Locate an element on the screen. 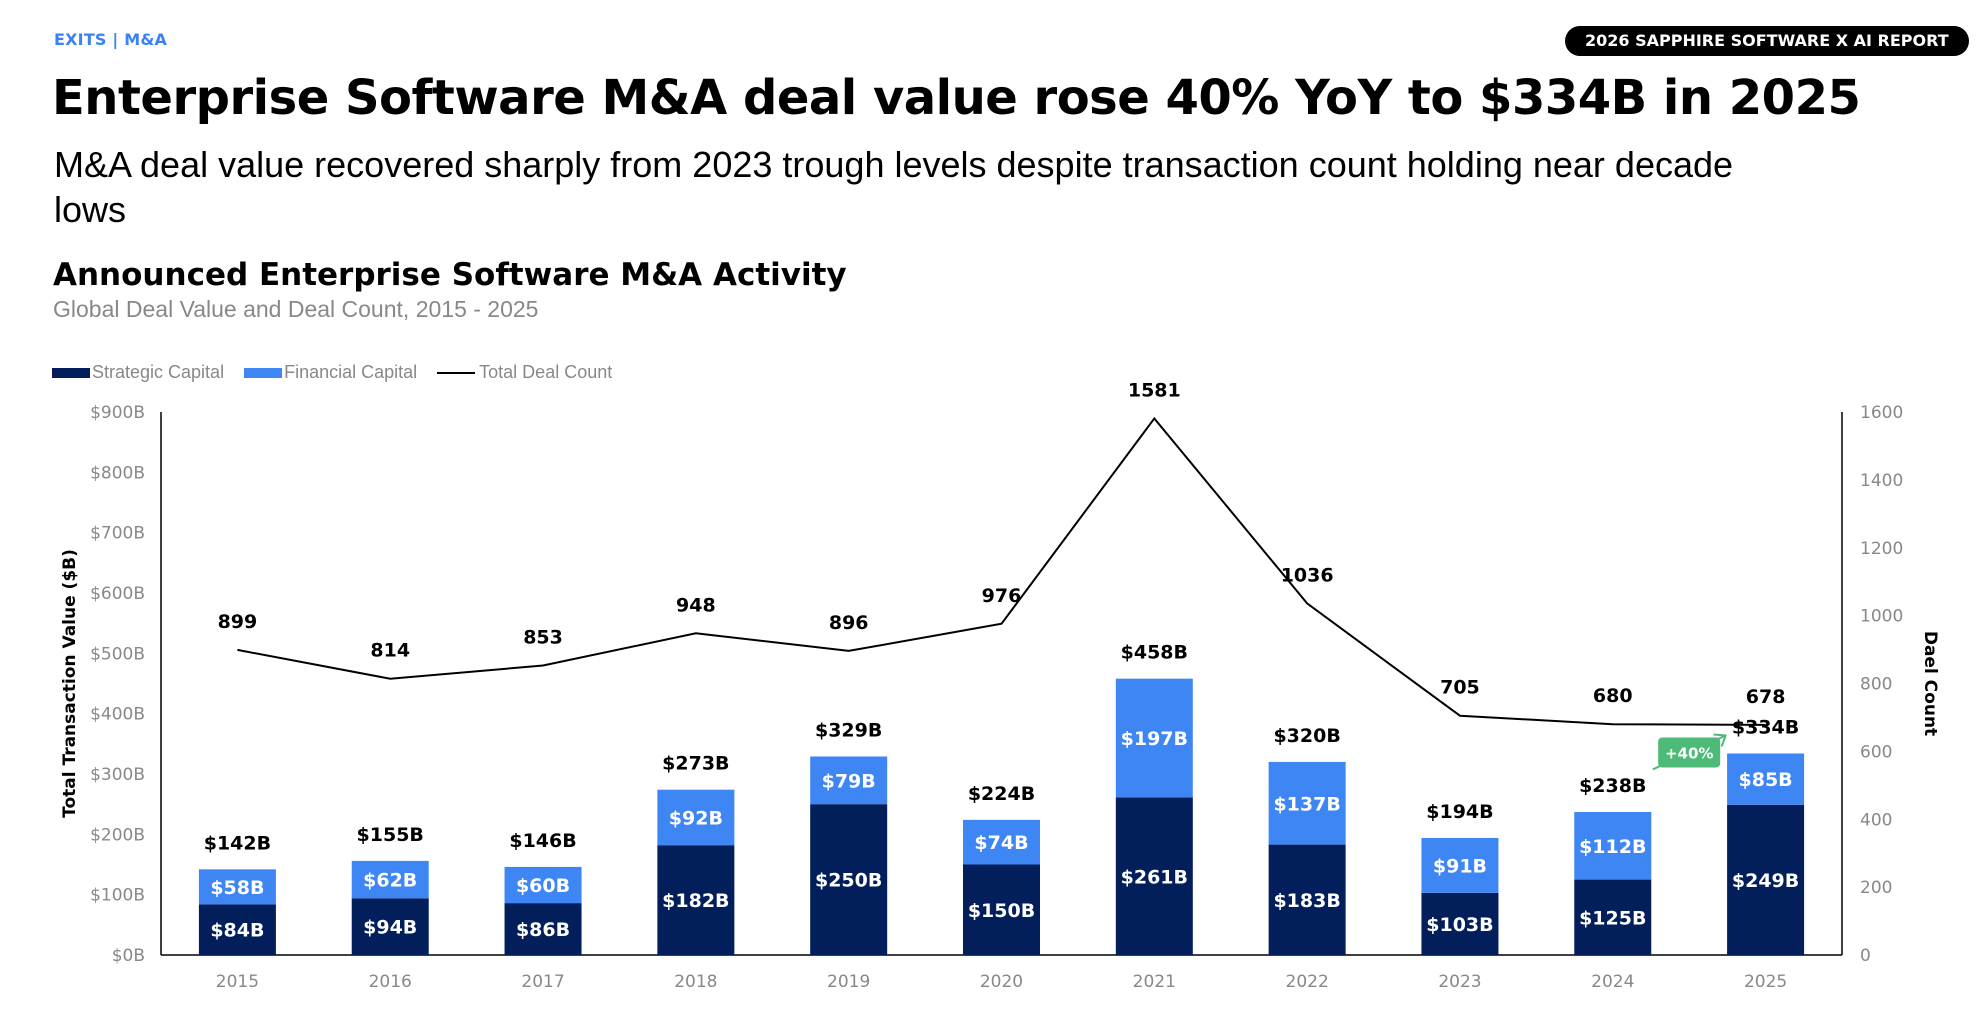  y2-axis-title: Dael Count is located at coordinates (1930, 683).